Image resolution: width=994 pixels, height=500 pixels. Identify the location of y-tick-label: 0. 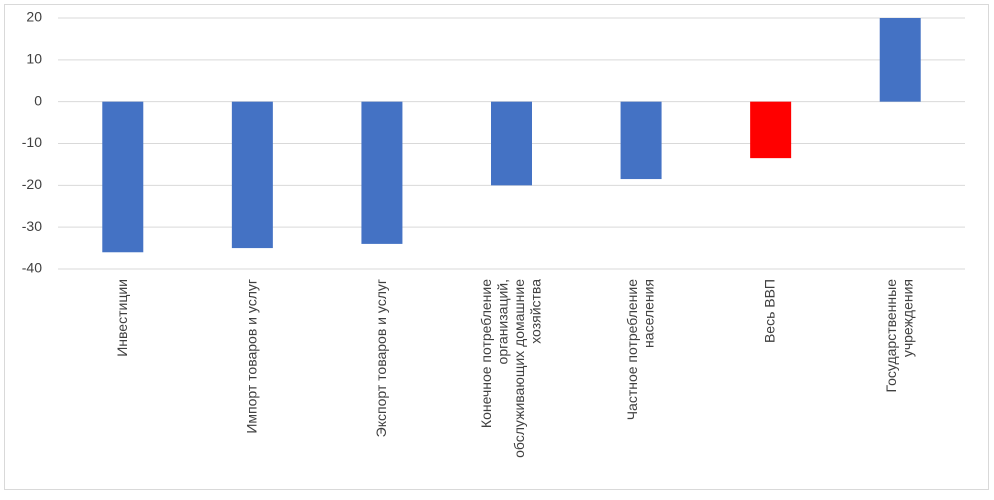
(38, 100).